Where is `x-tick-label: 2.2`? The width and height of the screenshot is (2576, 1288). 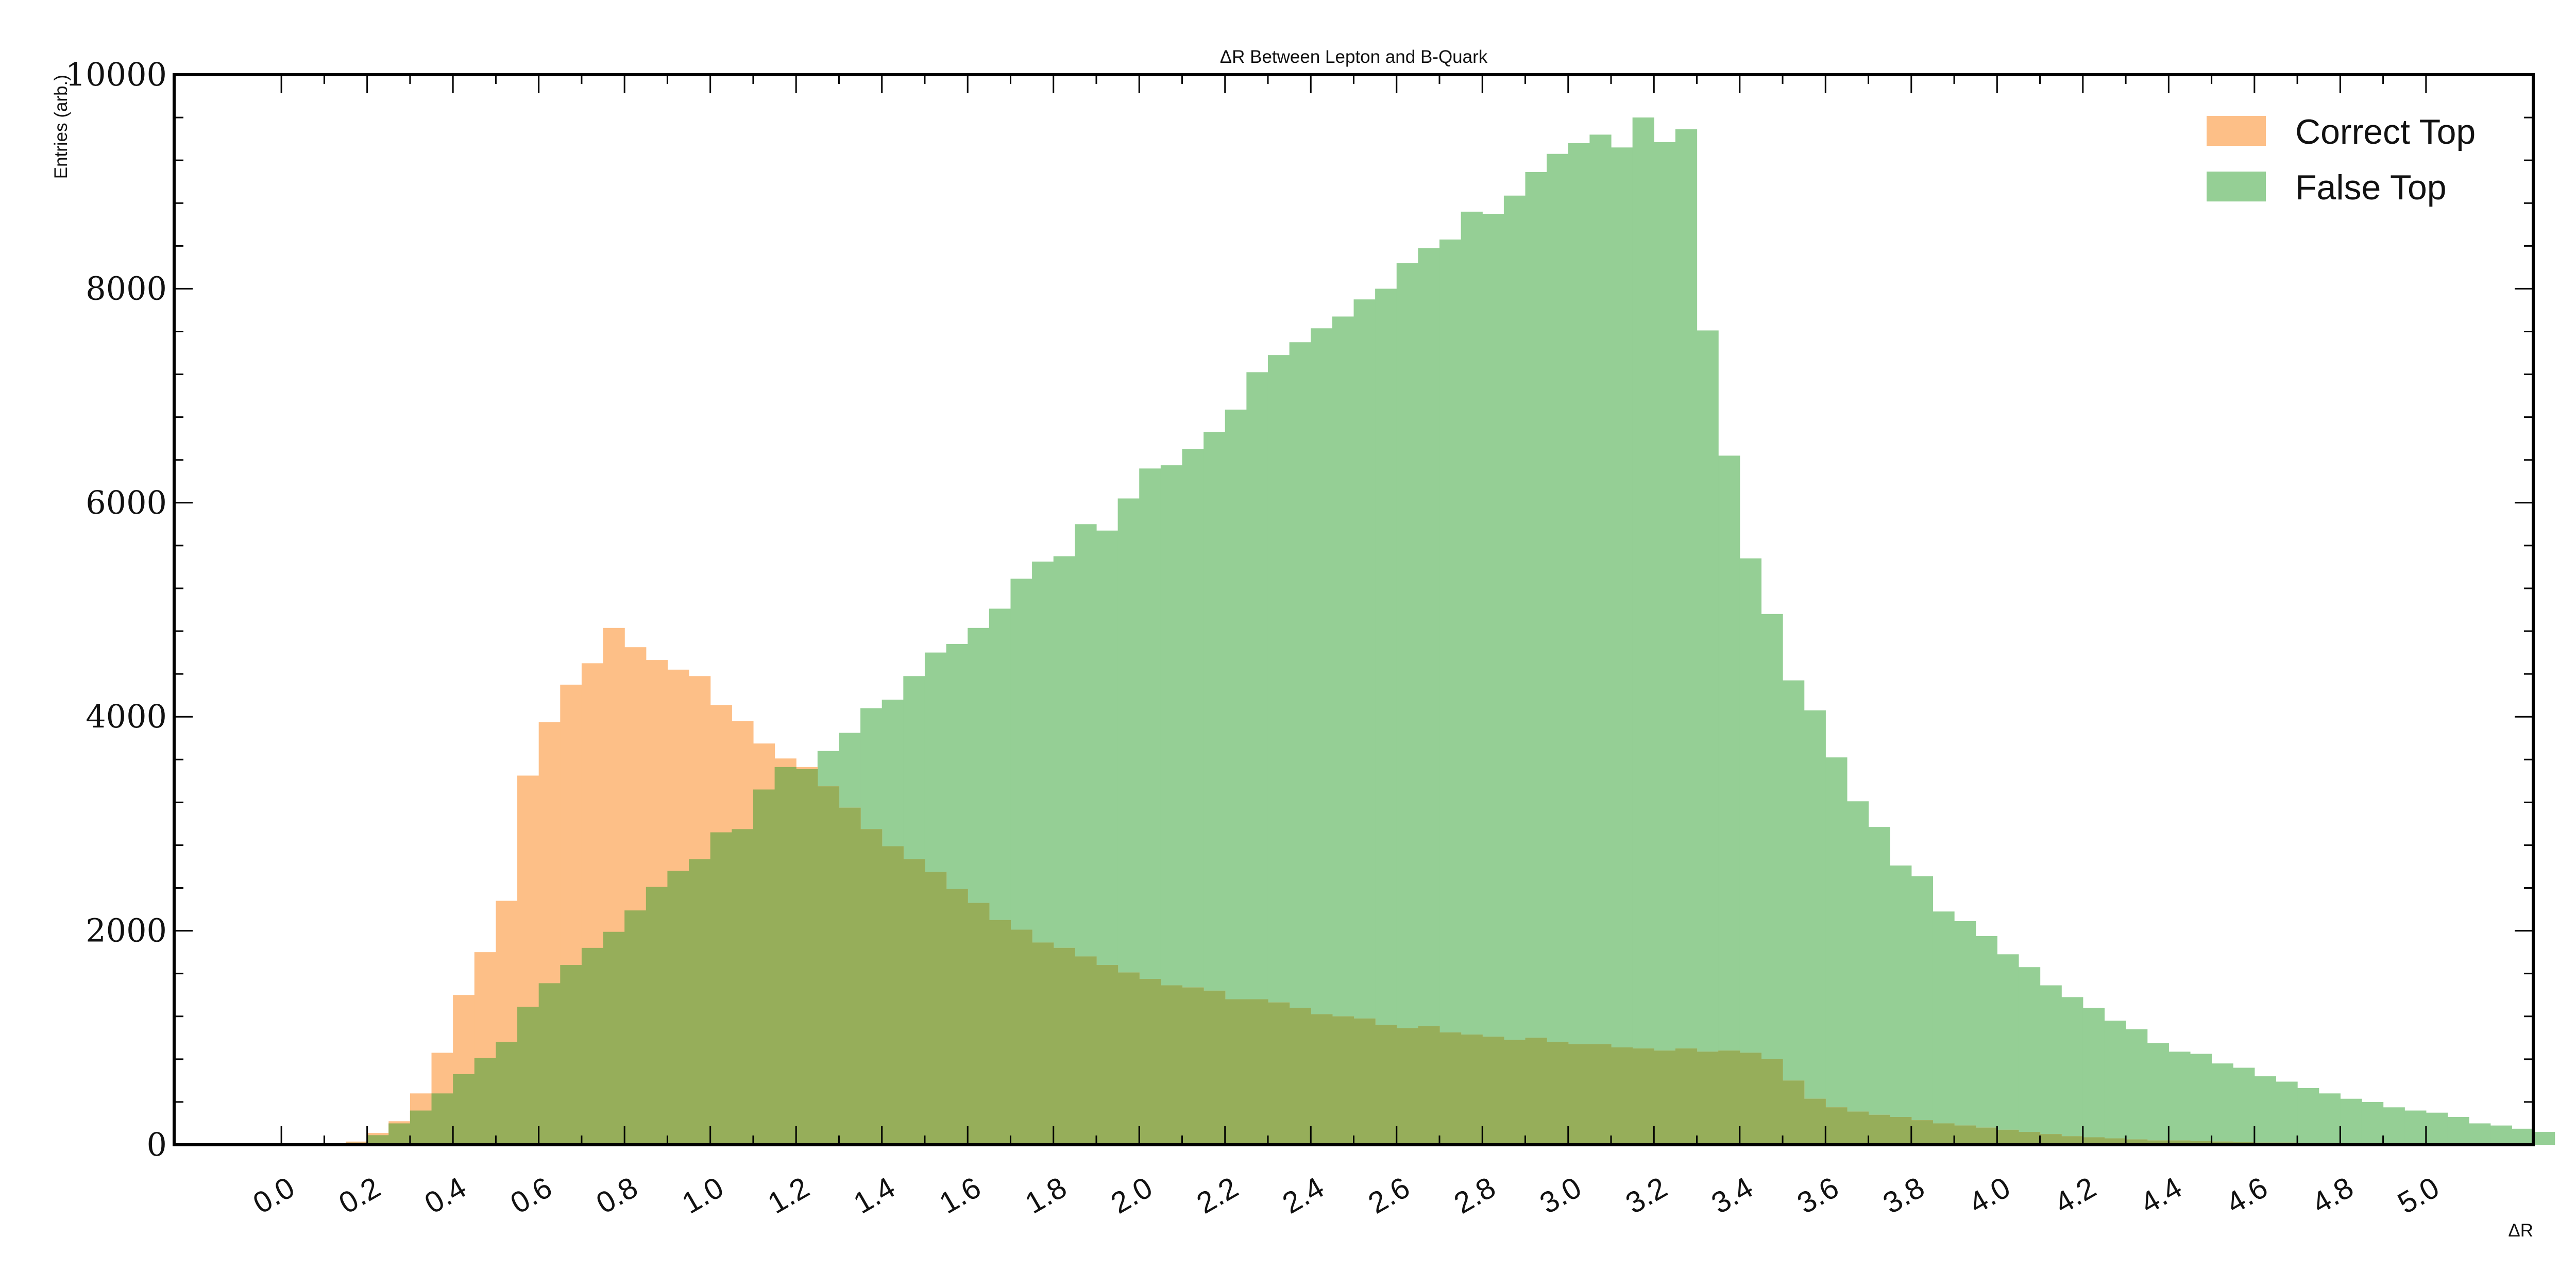
x-tick-label: 2.2 is located at coordinates (1217, 1196).